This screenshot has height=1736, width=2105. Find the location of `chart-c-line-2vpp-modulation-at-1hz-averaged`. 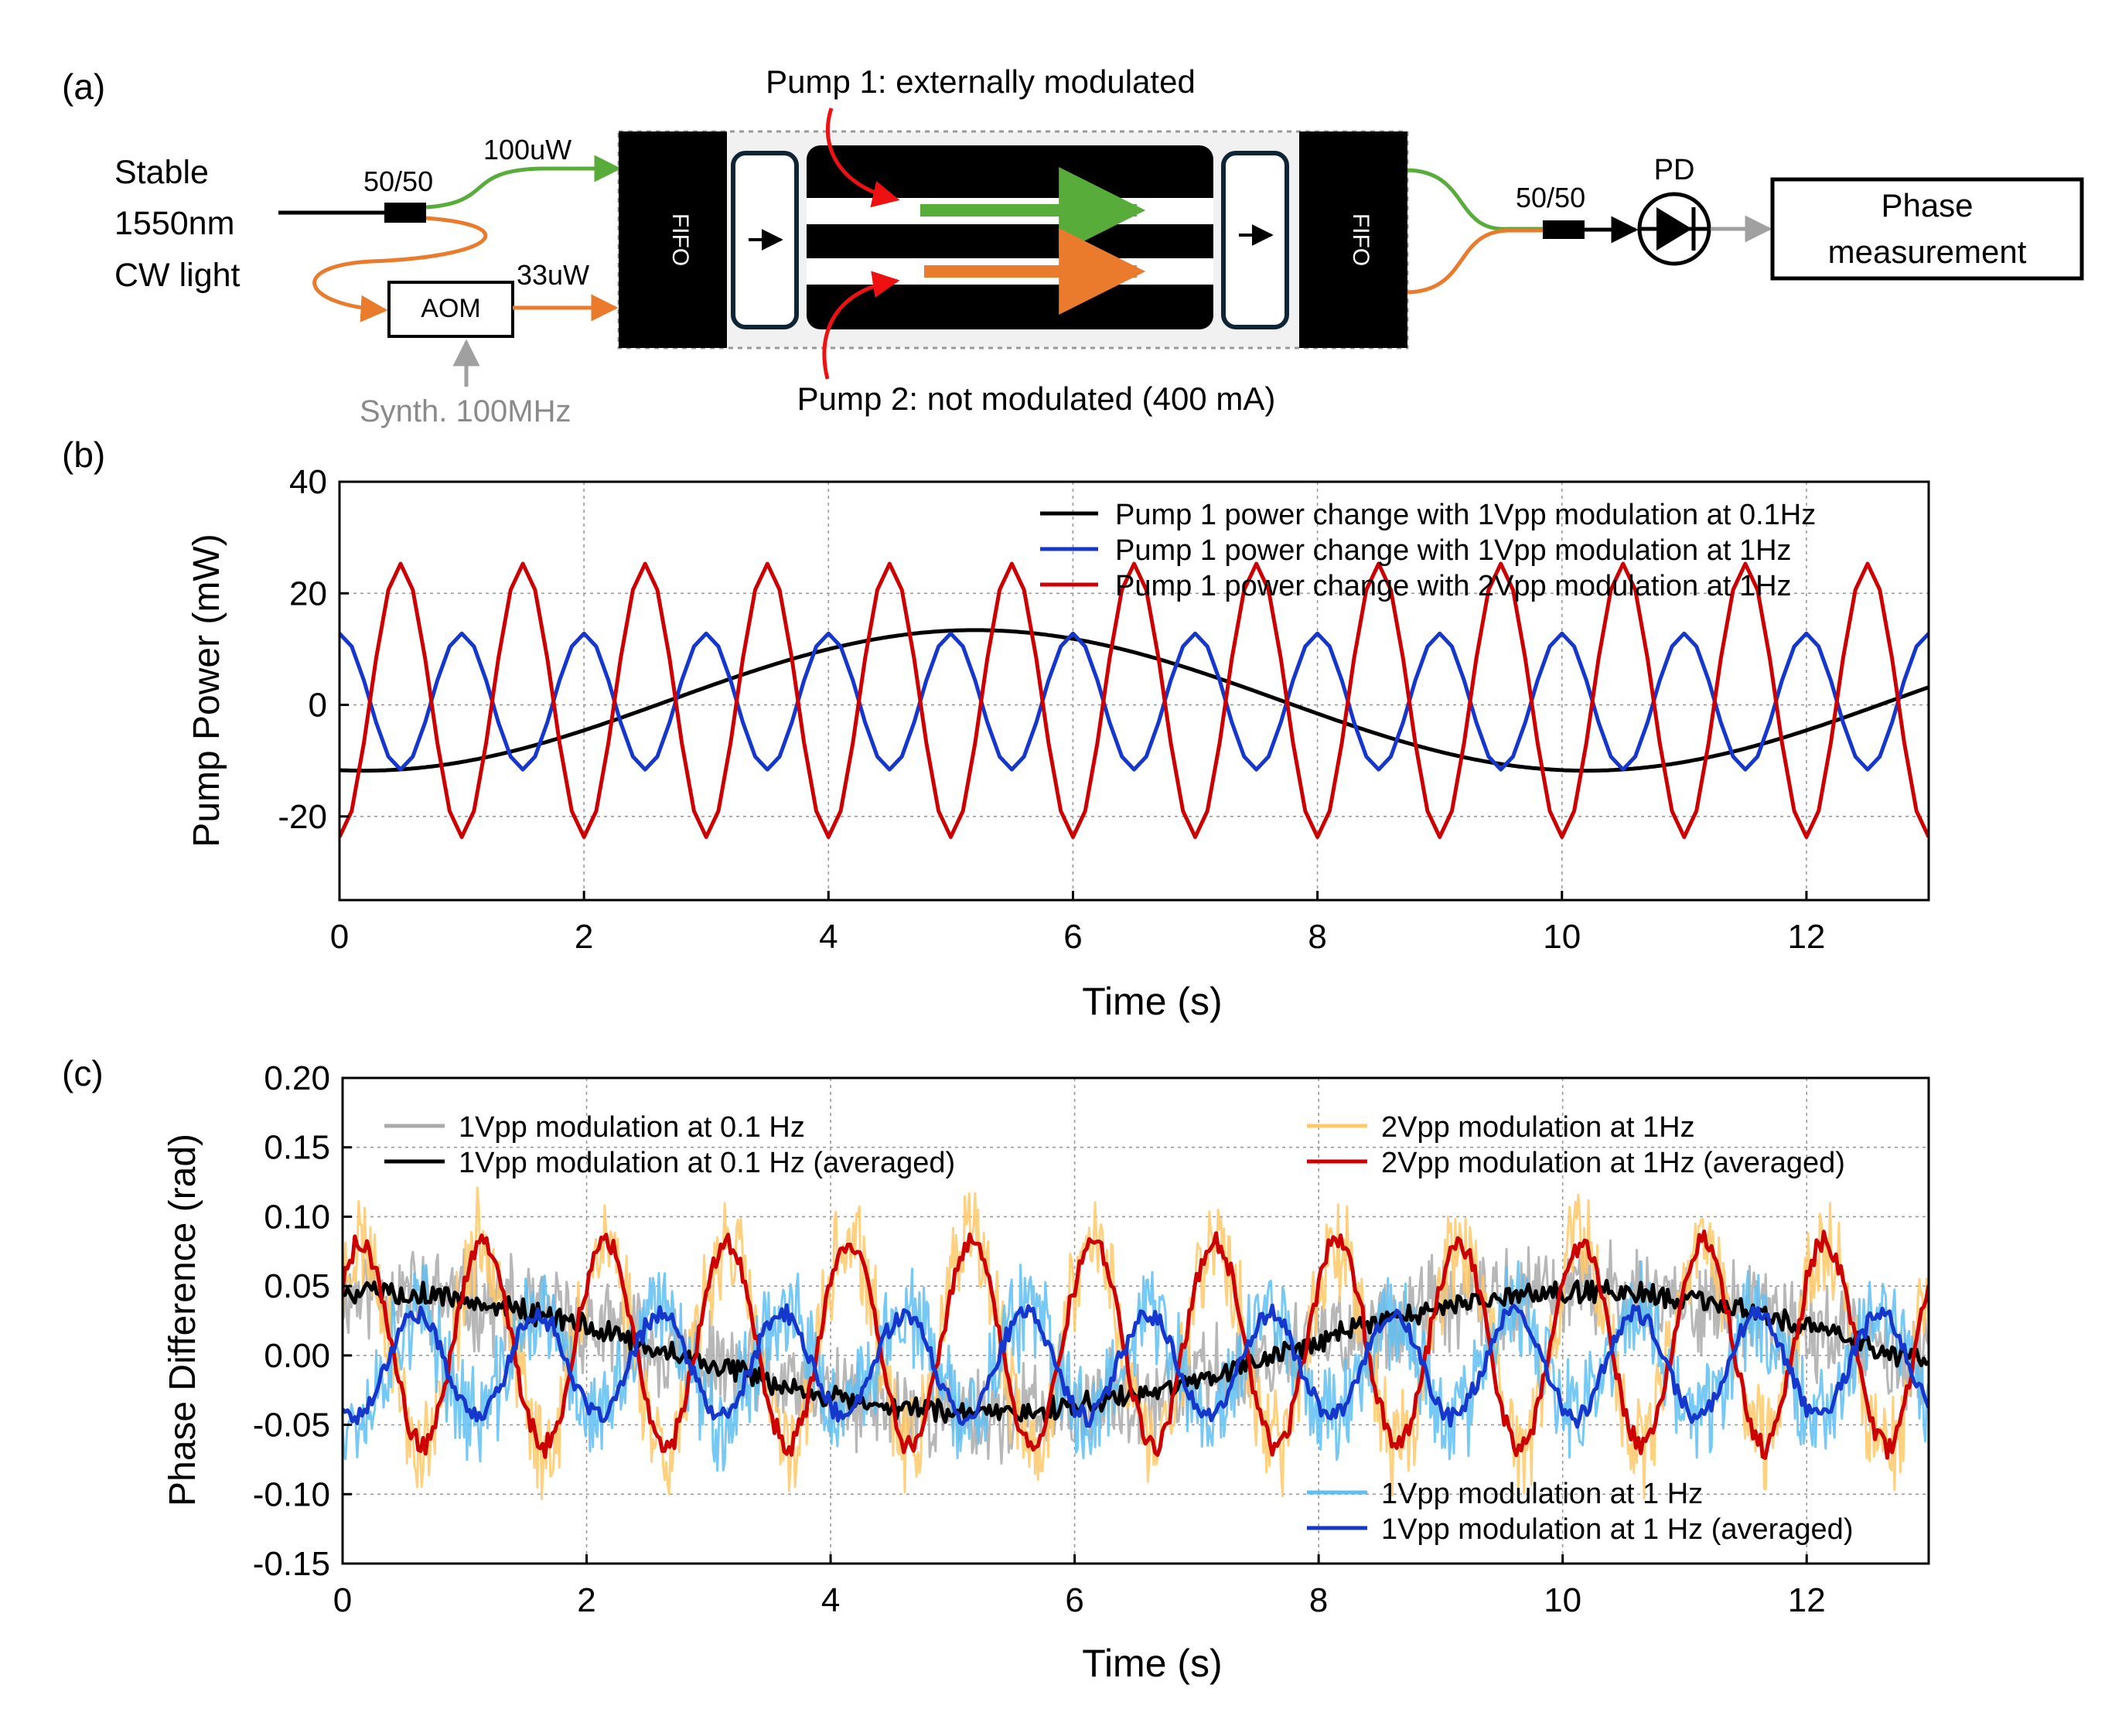

chart-c-line-2vpp-modulation-at-1hz-averaged is located at coordinates (1136, 1345).